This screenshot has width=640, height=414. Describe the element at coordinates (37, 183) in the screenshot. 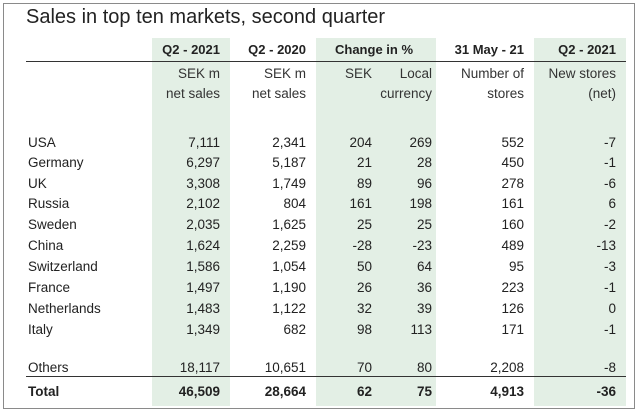

I see `market-label: UK` at that location.